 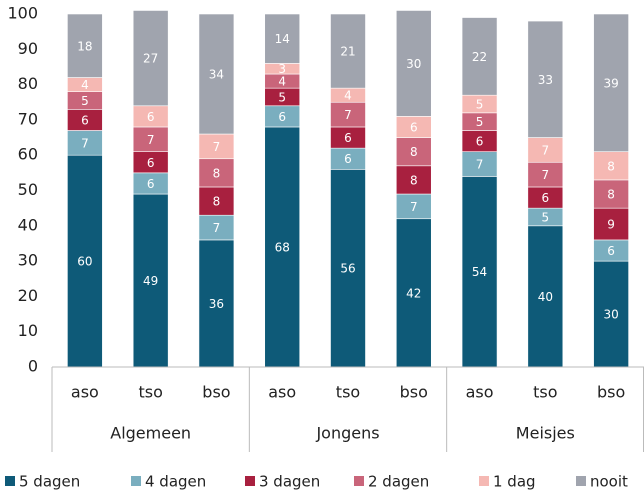 What do you see at coordinates (28, 118) in the screenshot?
I see `y-tick-label: 70` at bounding box center [28, 118].